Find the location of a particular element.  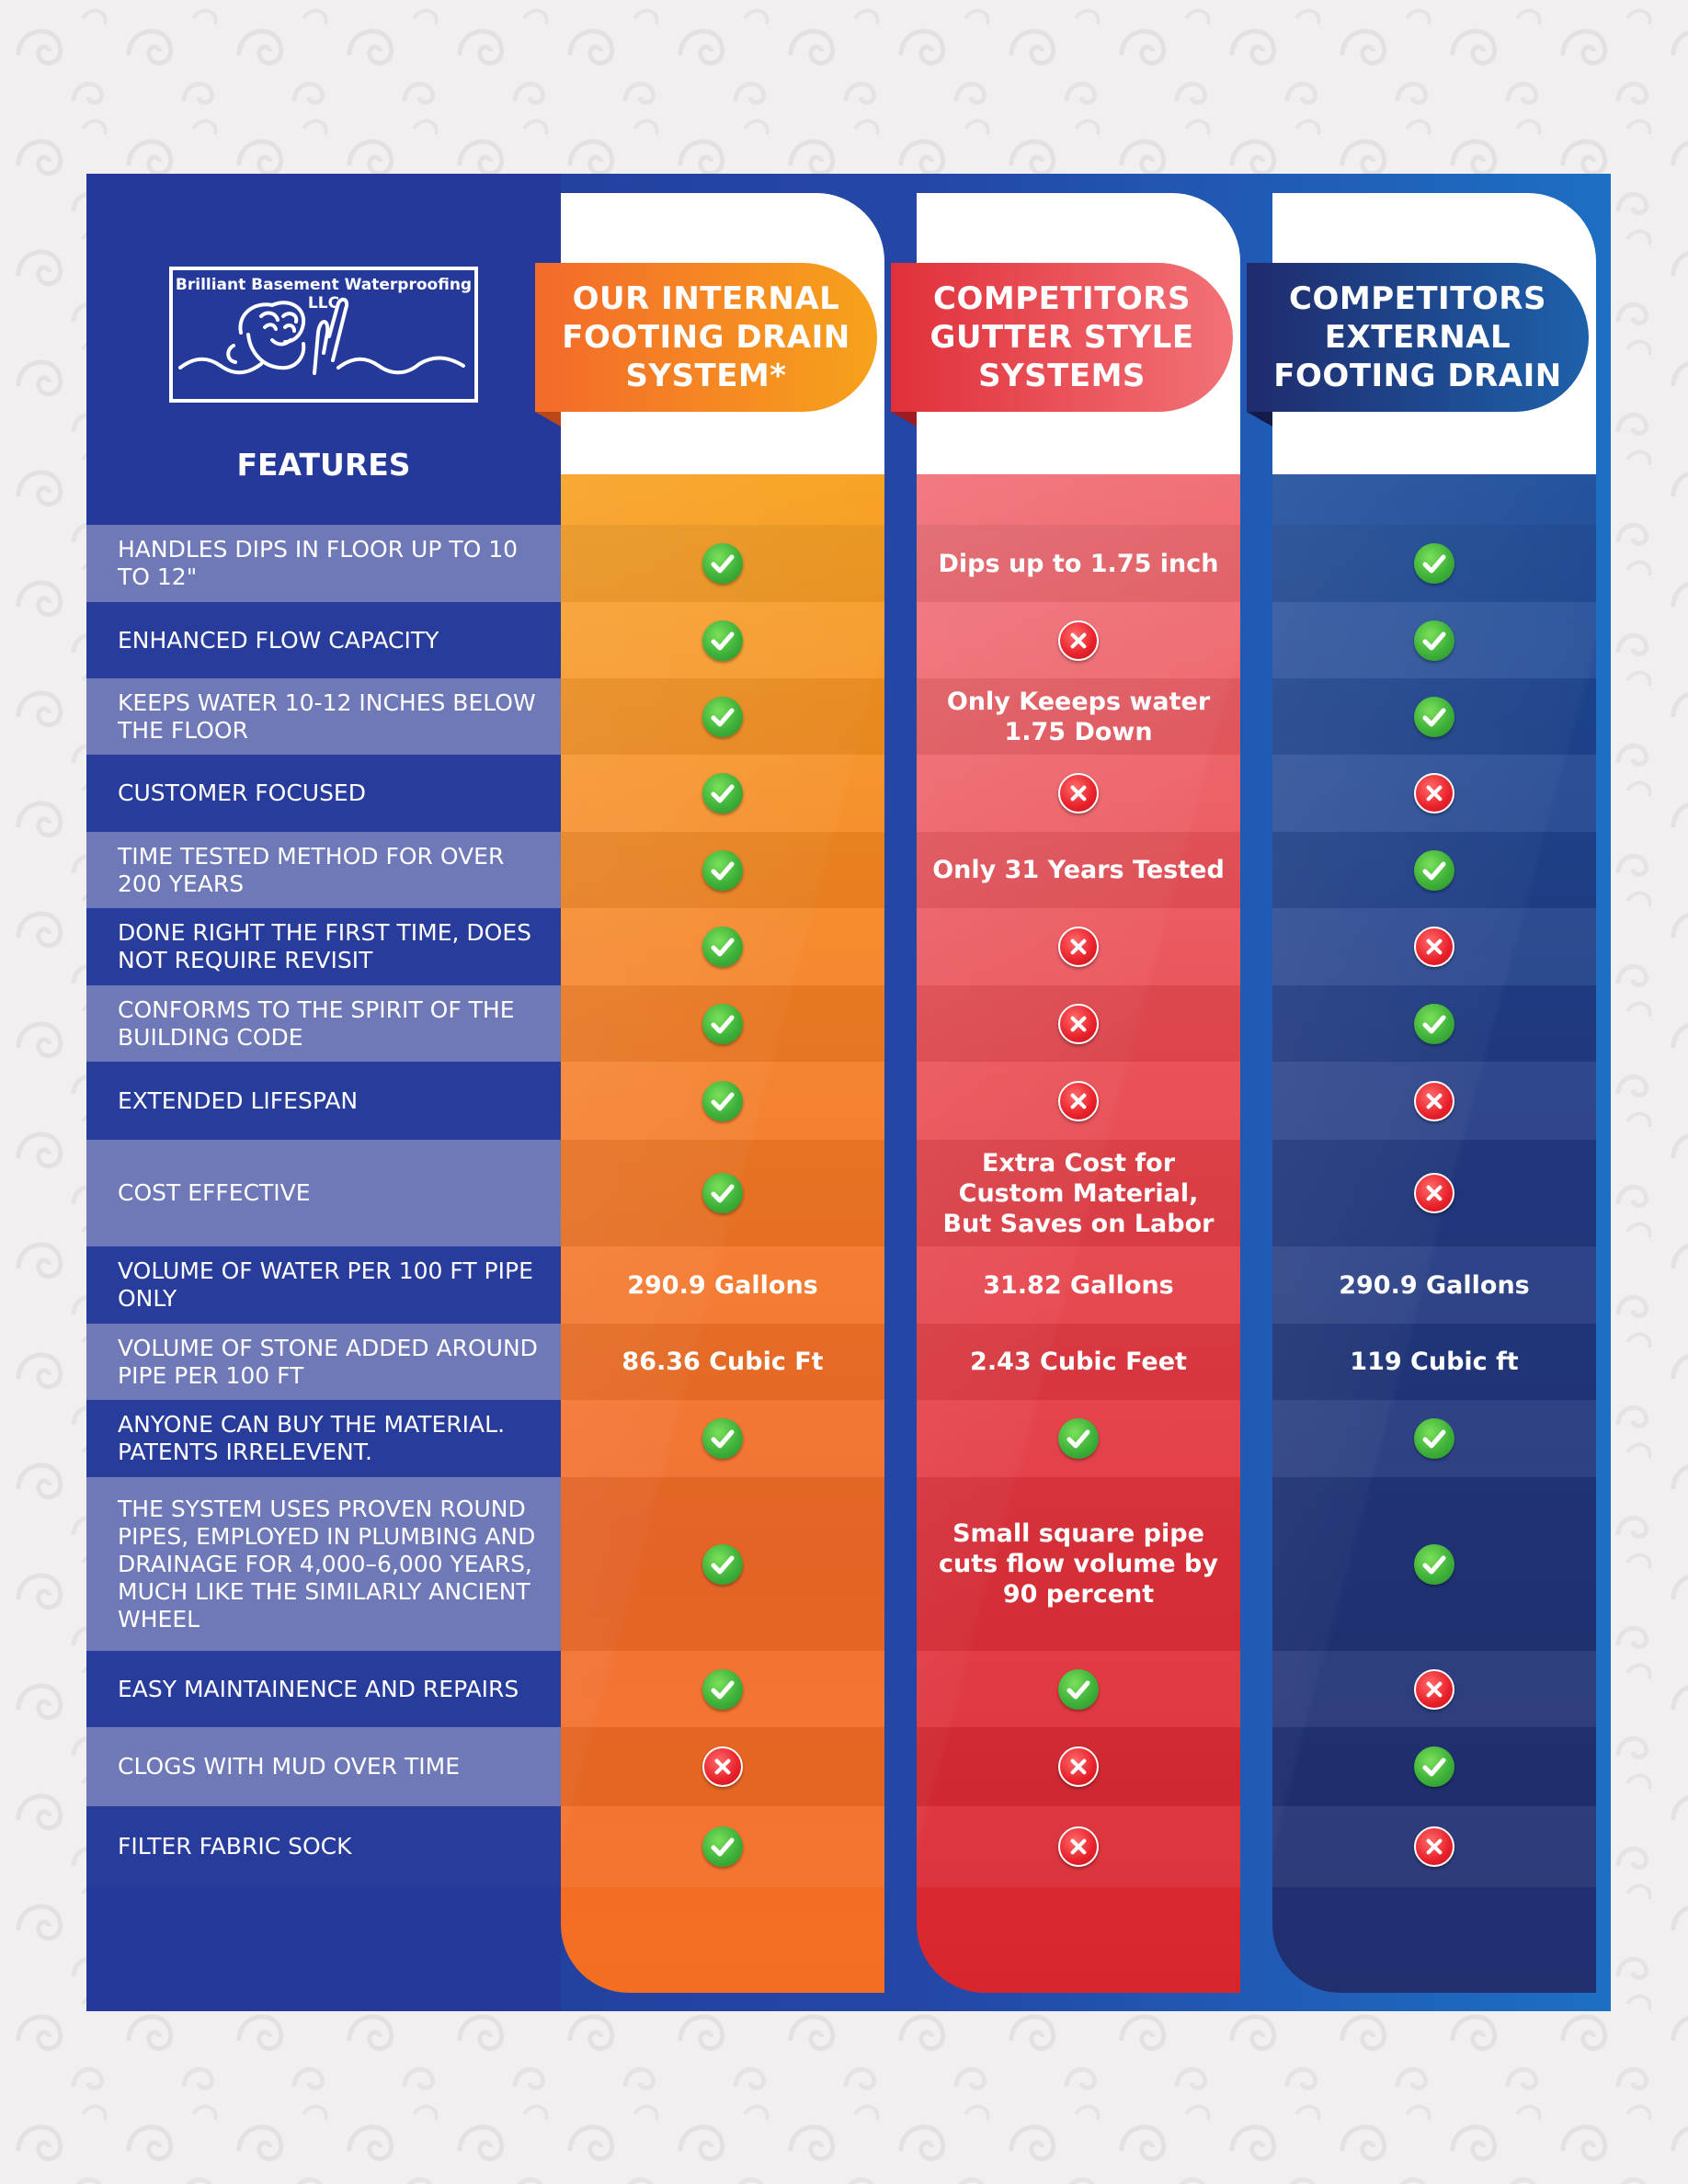

feature-label: HANDLES DIPS IN FLOOR UP TO 10 TO 12" is located at coordinates (323, 563).